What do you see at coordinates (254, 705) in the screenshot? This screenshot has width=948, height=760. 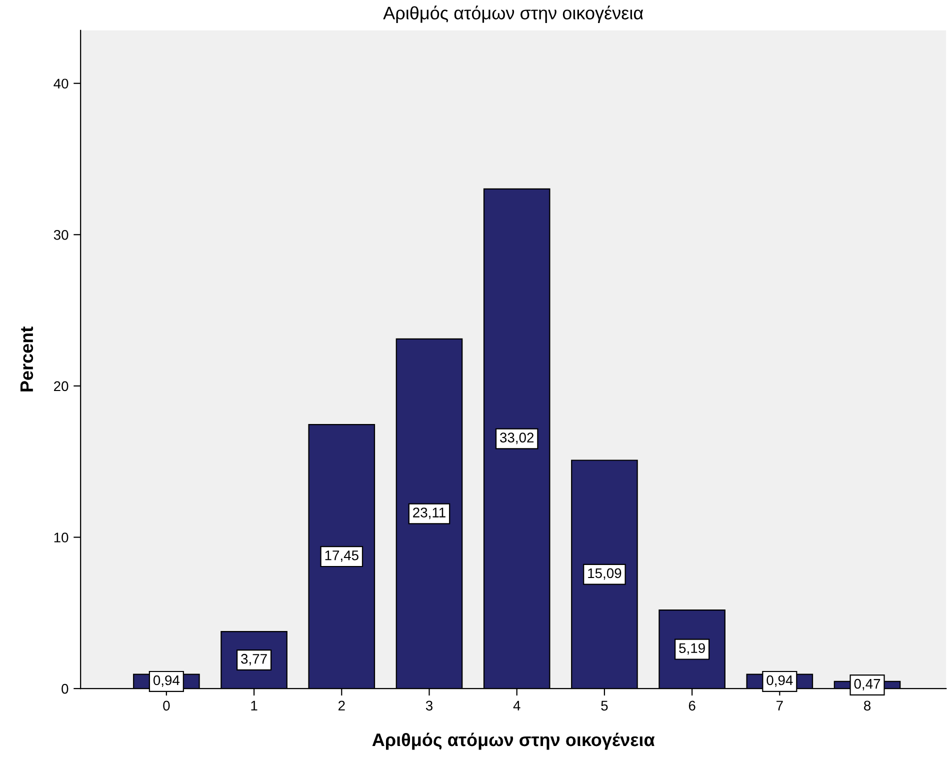 I see `x-tick-label: 1` at bounding box center [254, 705].